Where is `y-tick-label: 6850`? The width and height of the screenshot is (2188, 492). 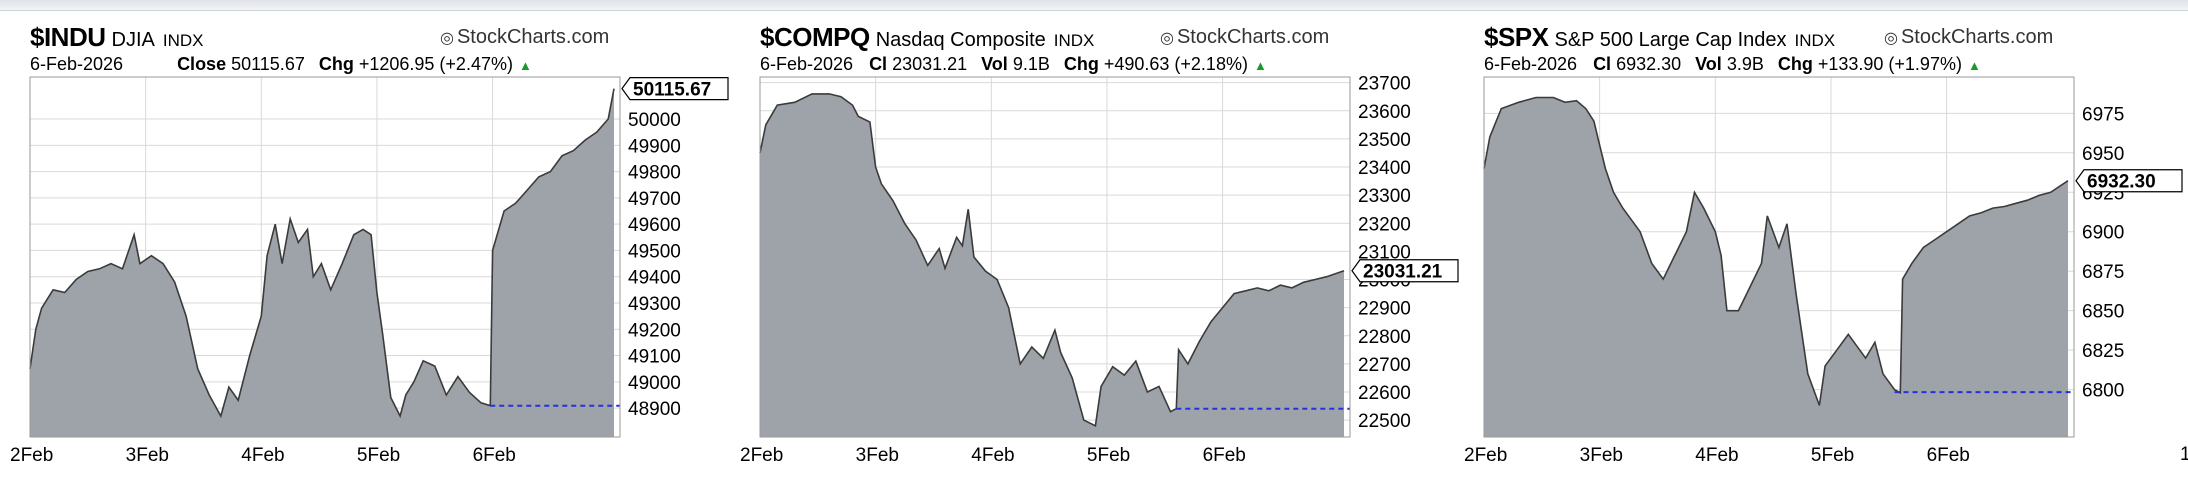
y-tick-label: 6850 is located at coordinates (2103, 312).